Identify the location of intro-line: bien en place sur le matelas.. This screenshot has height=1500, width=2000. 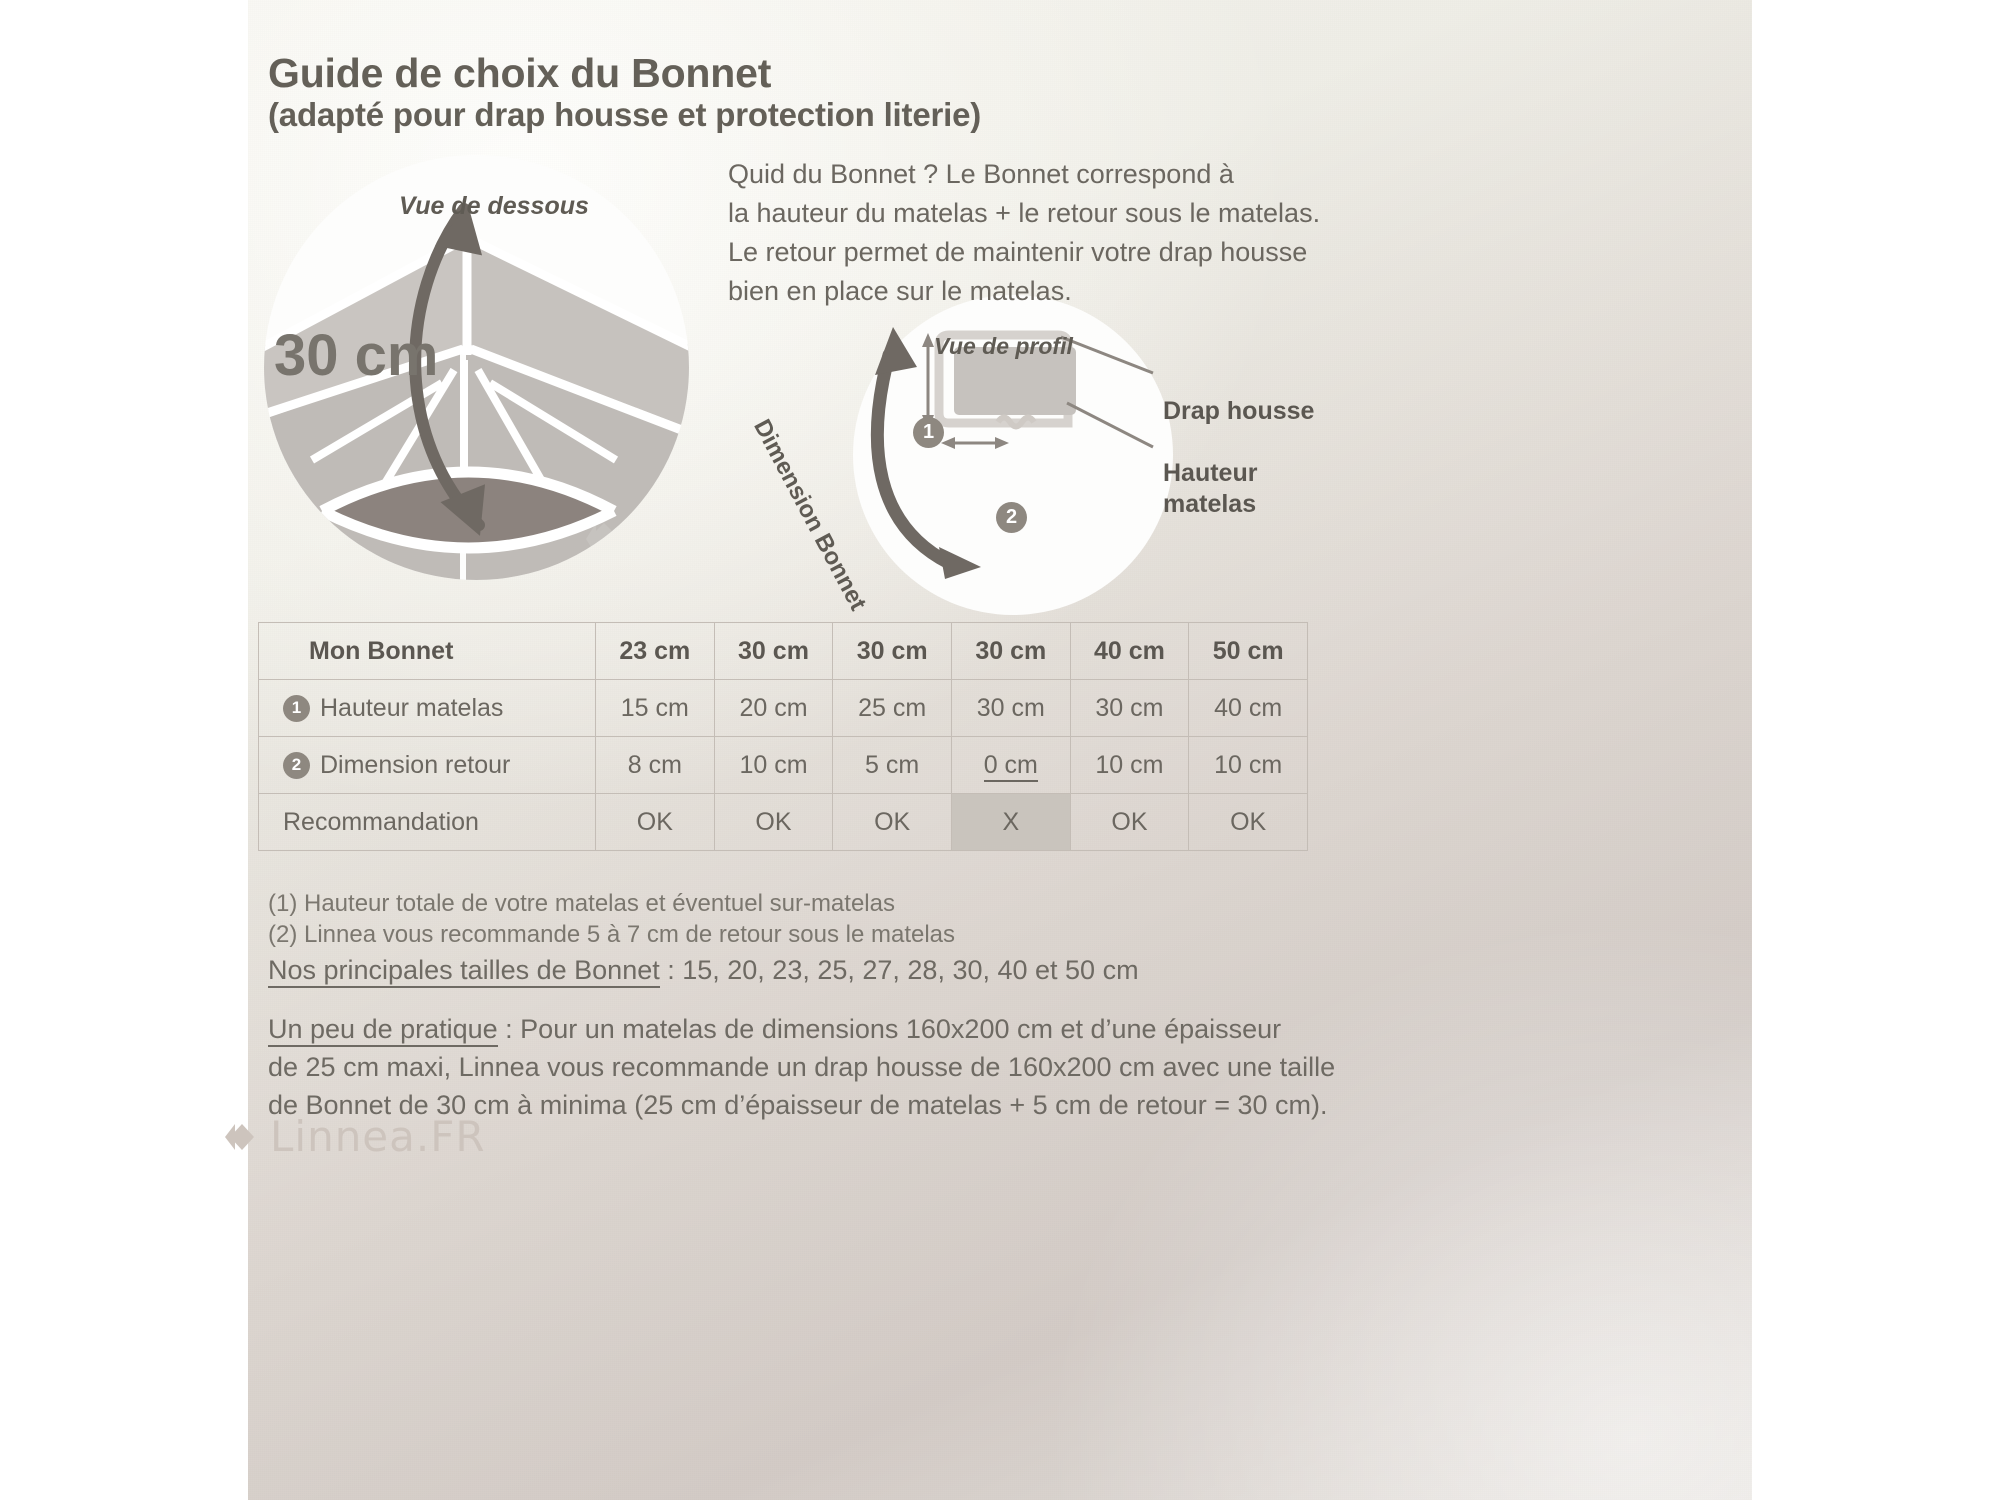
(900, 291).